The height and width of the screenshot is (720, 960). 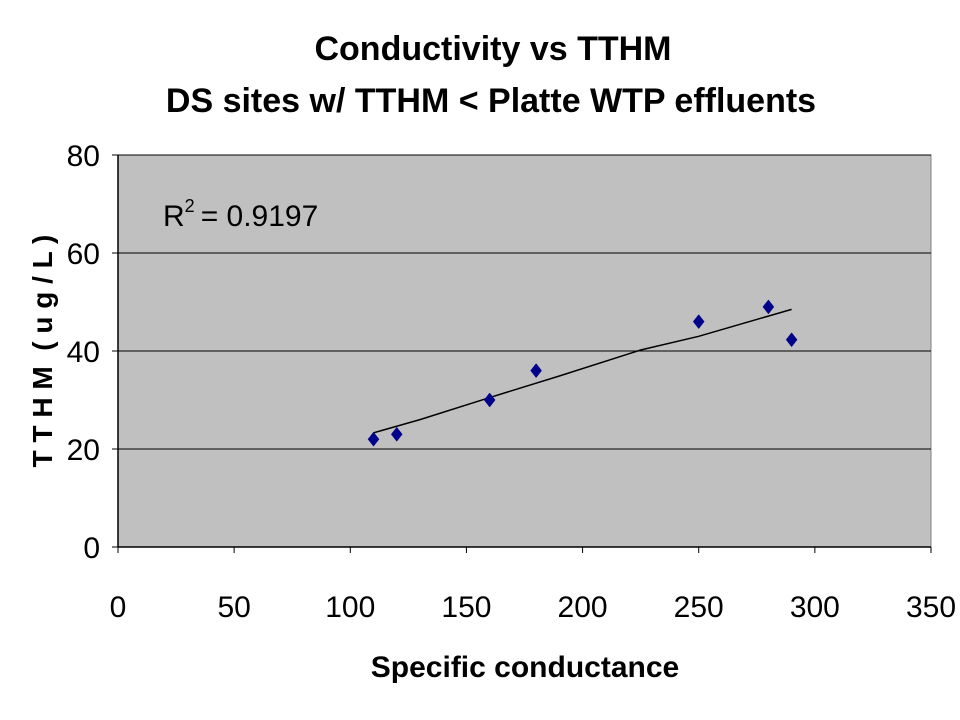 What do you see at coordinates (466, 607) in the screenshot?
I see `x-tick-label: 150` at bounding box center [466, 607].